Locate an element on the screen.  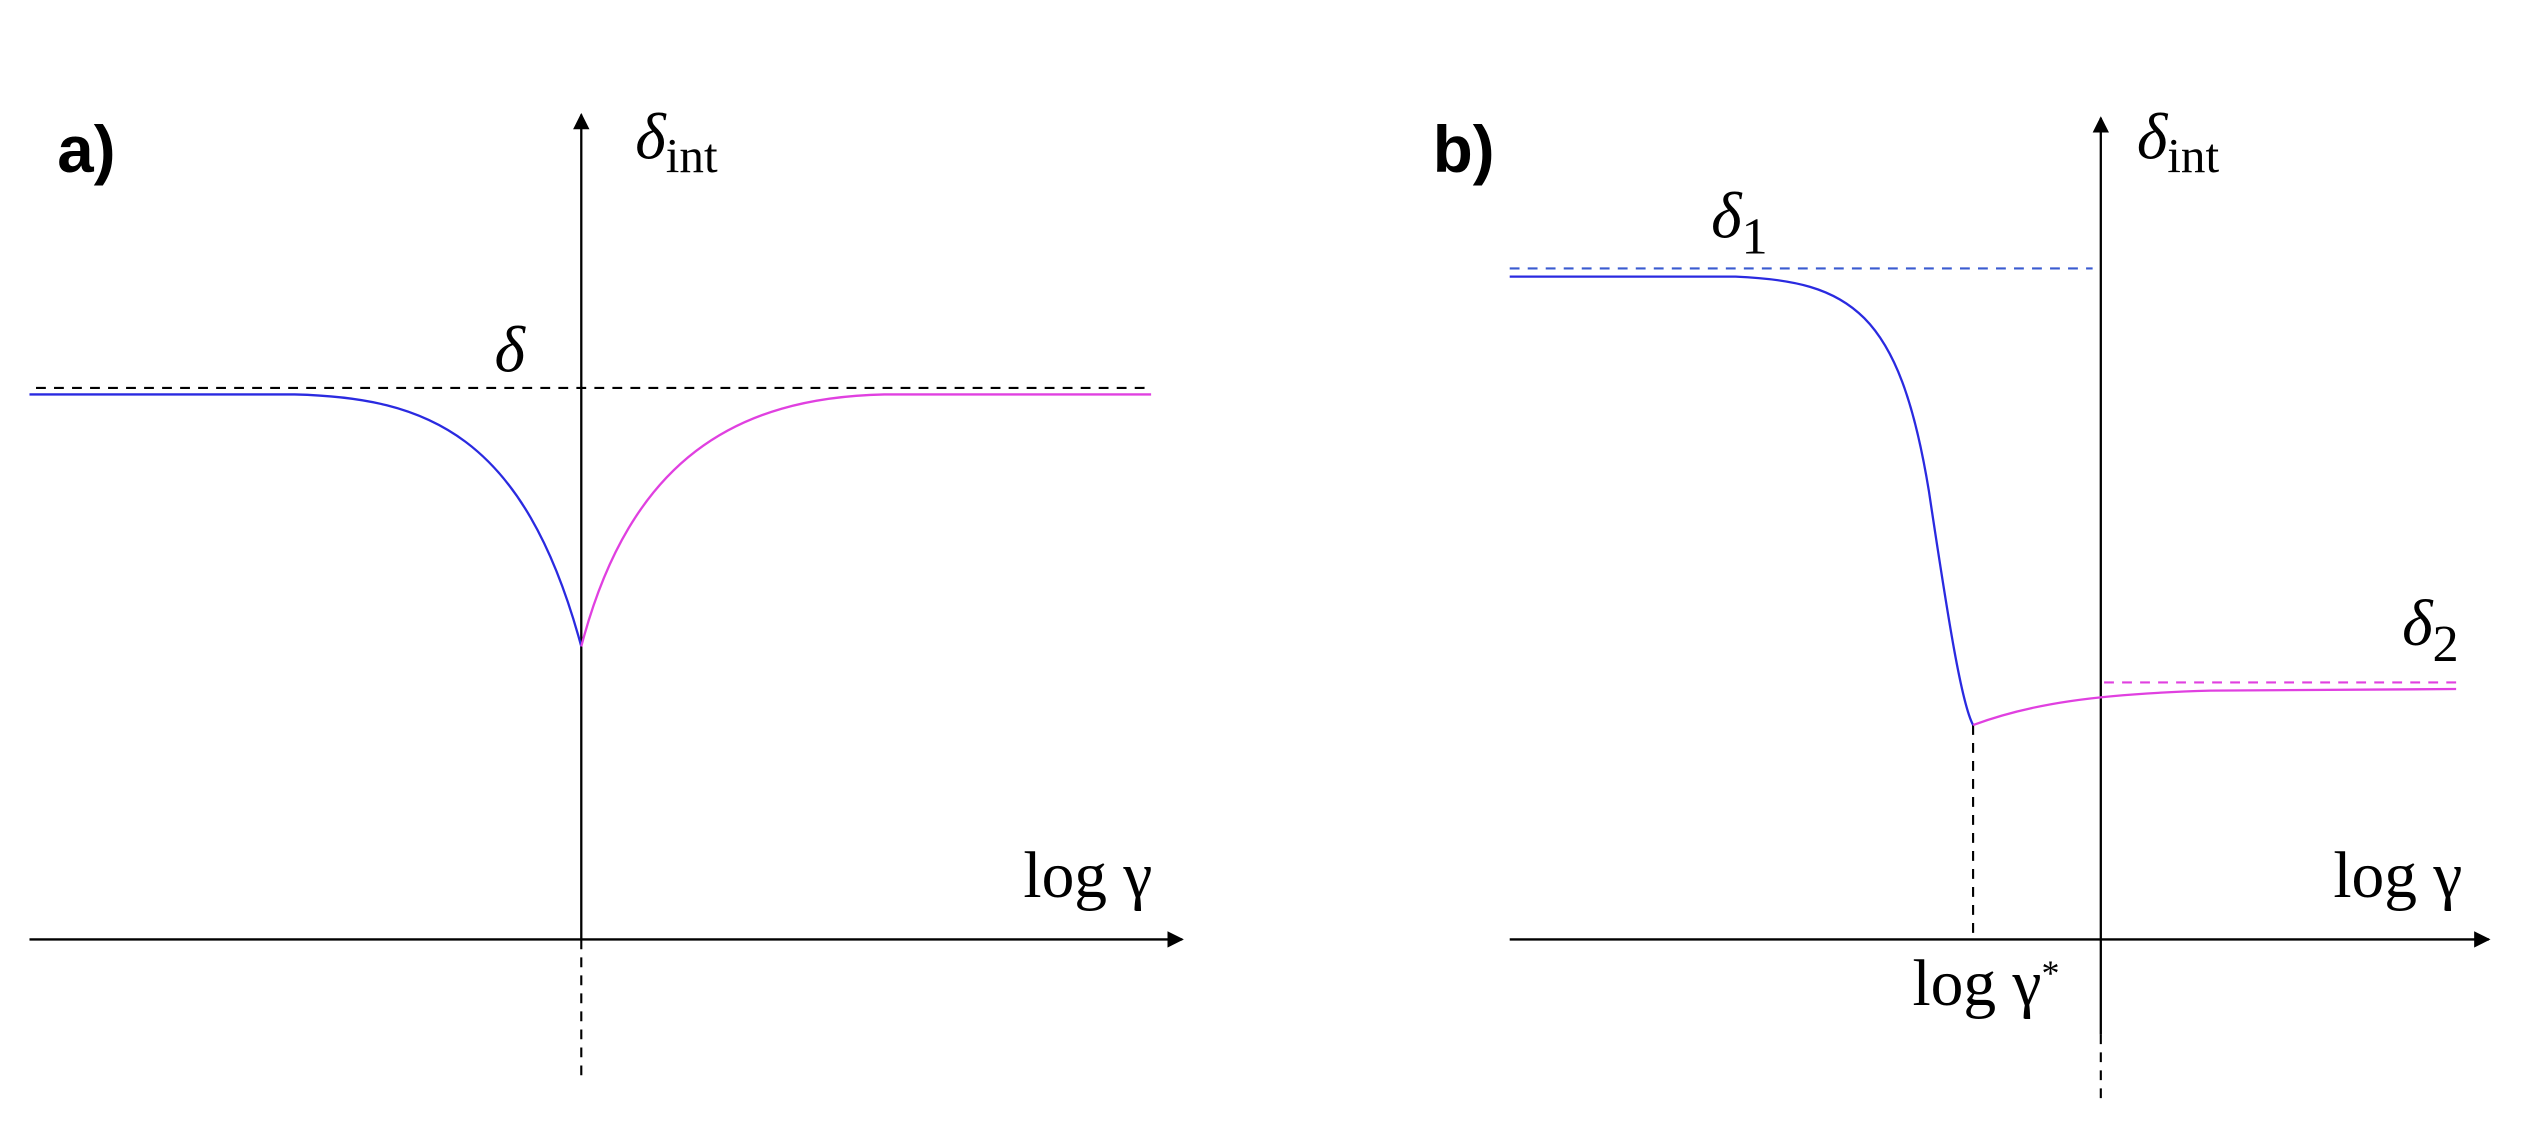
subscript: 2 is located at coordinates (2446, 644).